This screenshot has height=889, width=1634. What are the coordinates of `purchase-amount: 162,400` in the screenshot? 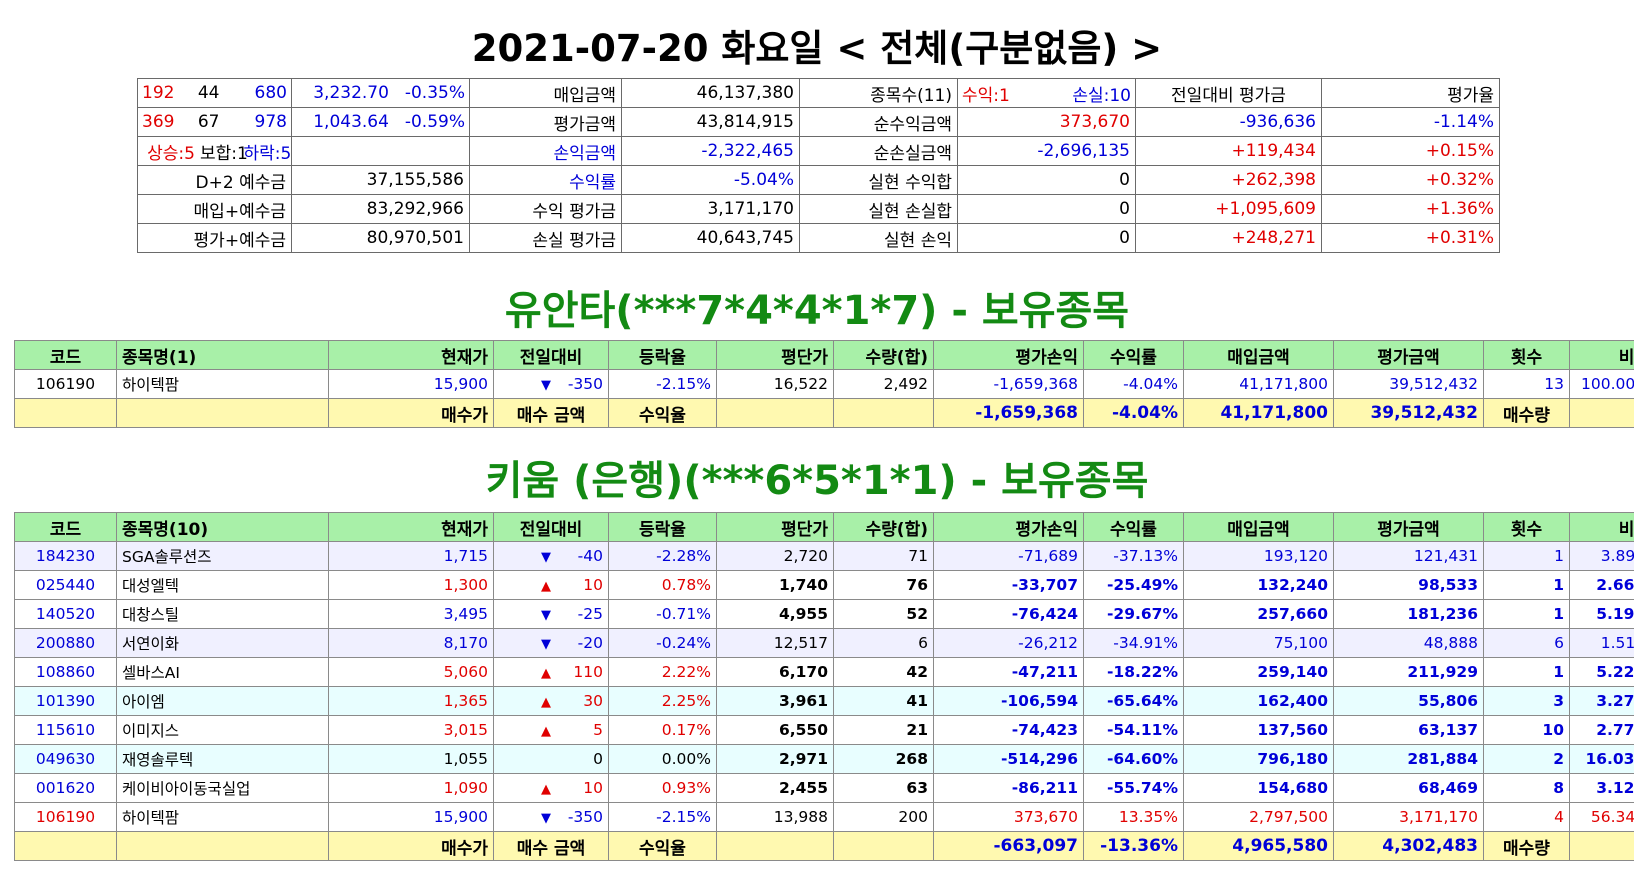 It's located at (1258, 701).